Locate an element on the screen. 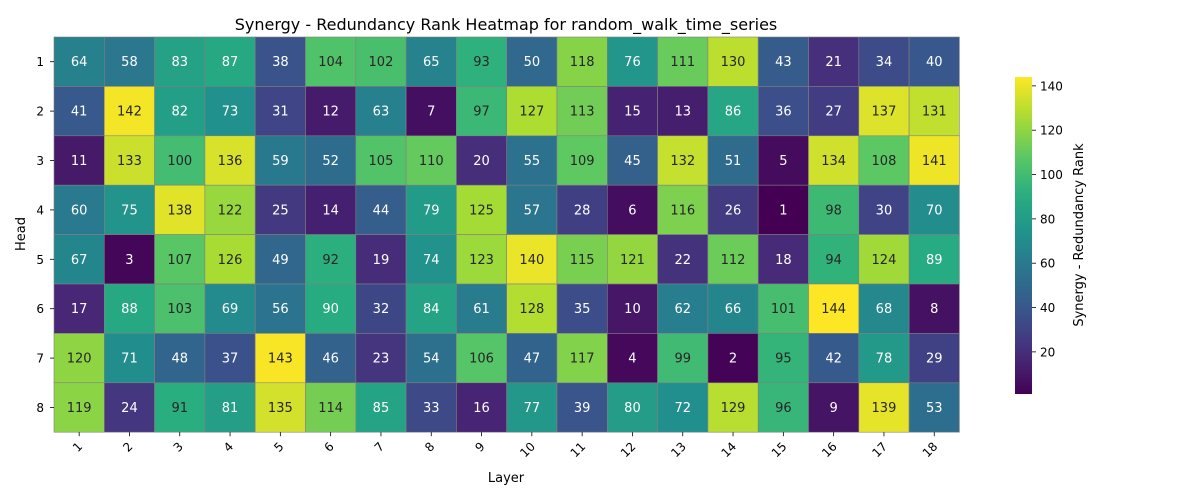 The image size is (1200, 500). cell-value-label: 73 is located at coordinates (230, 112).